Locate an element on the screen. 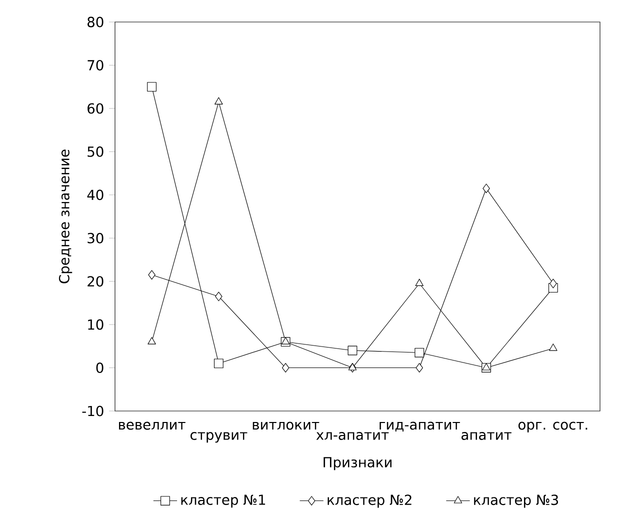 This screenshot has width=620, height=529. y-tick-label: 20 is located at coordinates (96, 281).